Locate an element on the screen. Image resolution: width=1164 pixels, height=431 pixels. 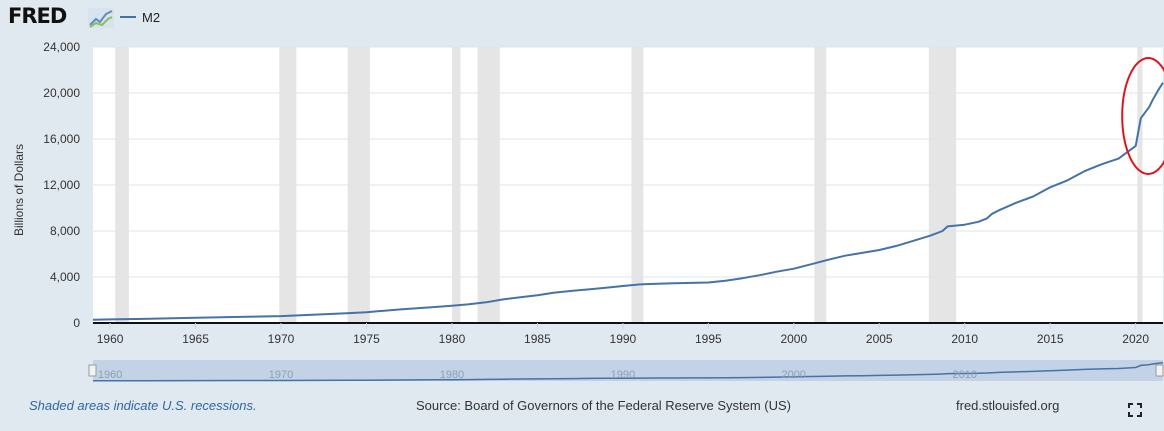
x-tick-label: 1995 is located at coordinates (708, 339).